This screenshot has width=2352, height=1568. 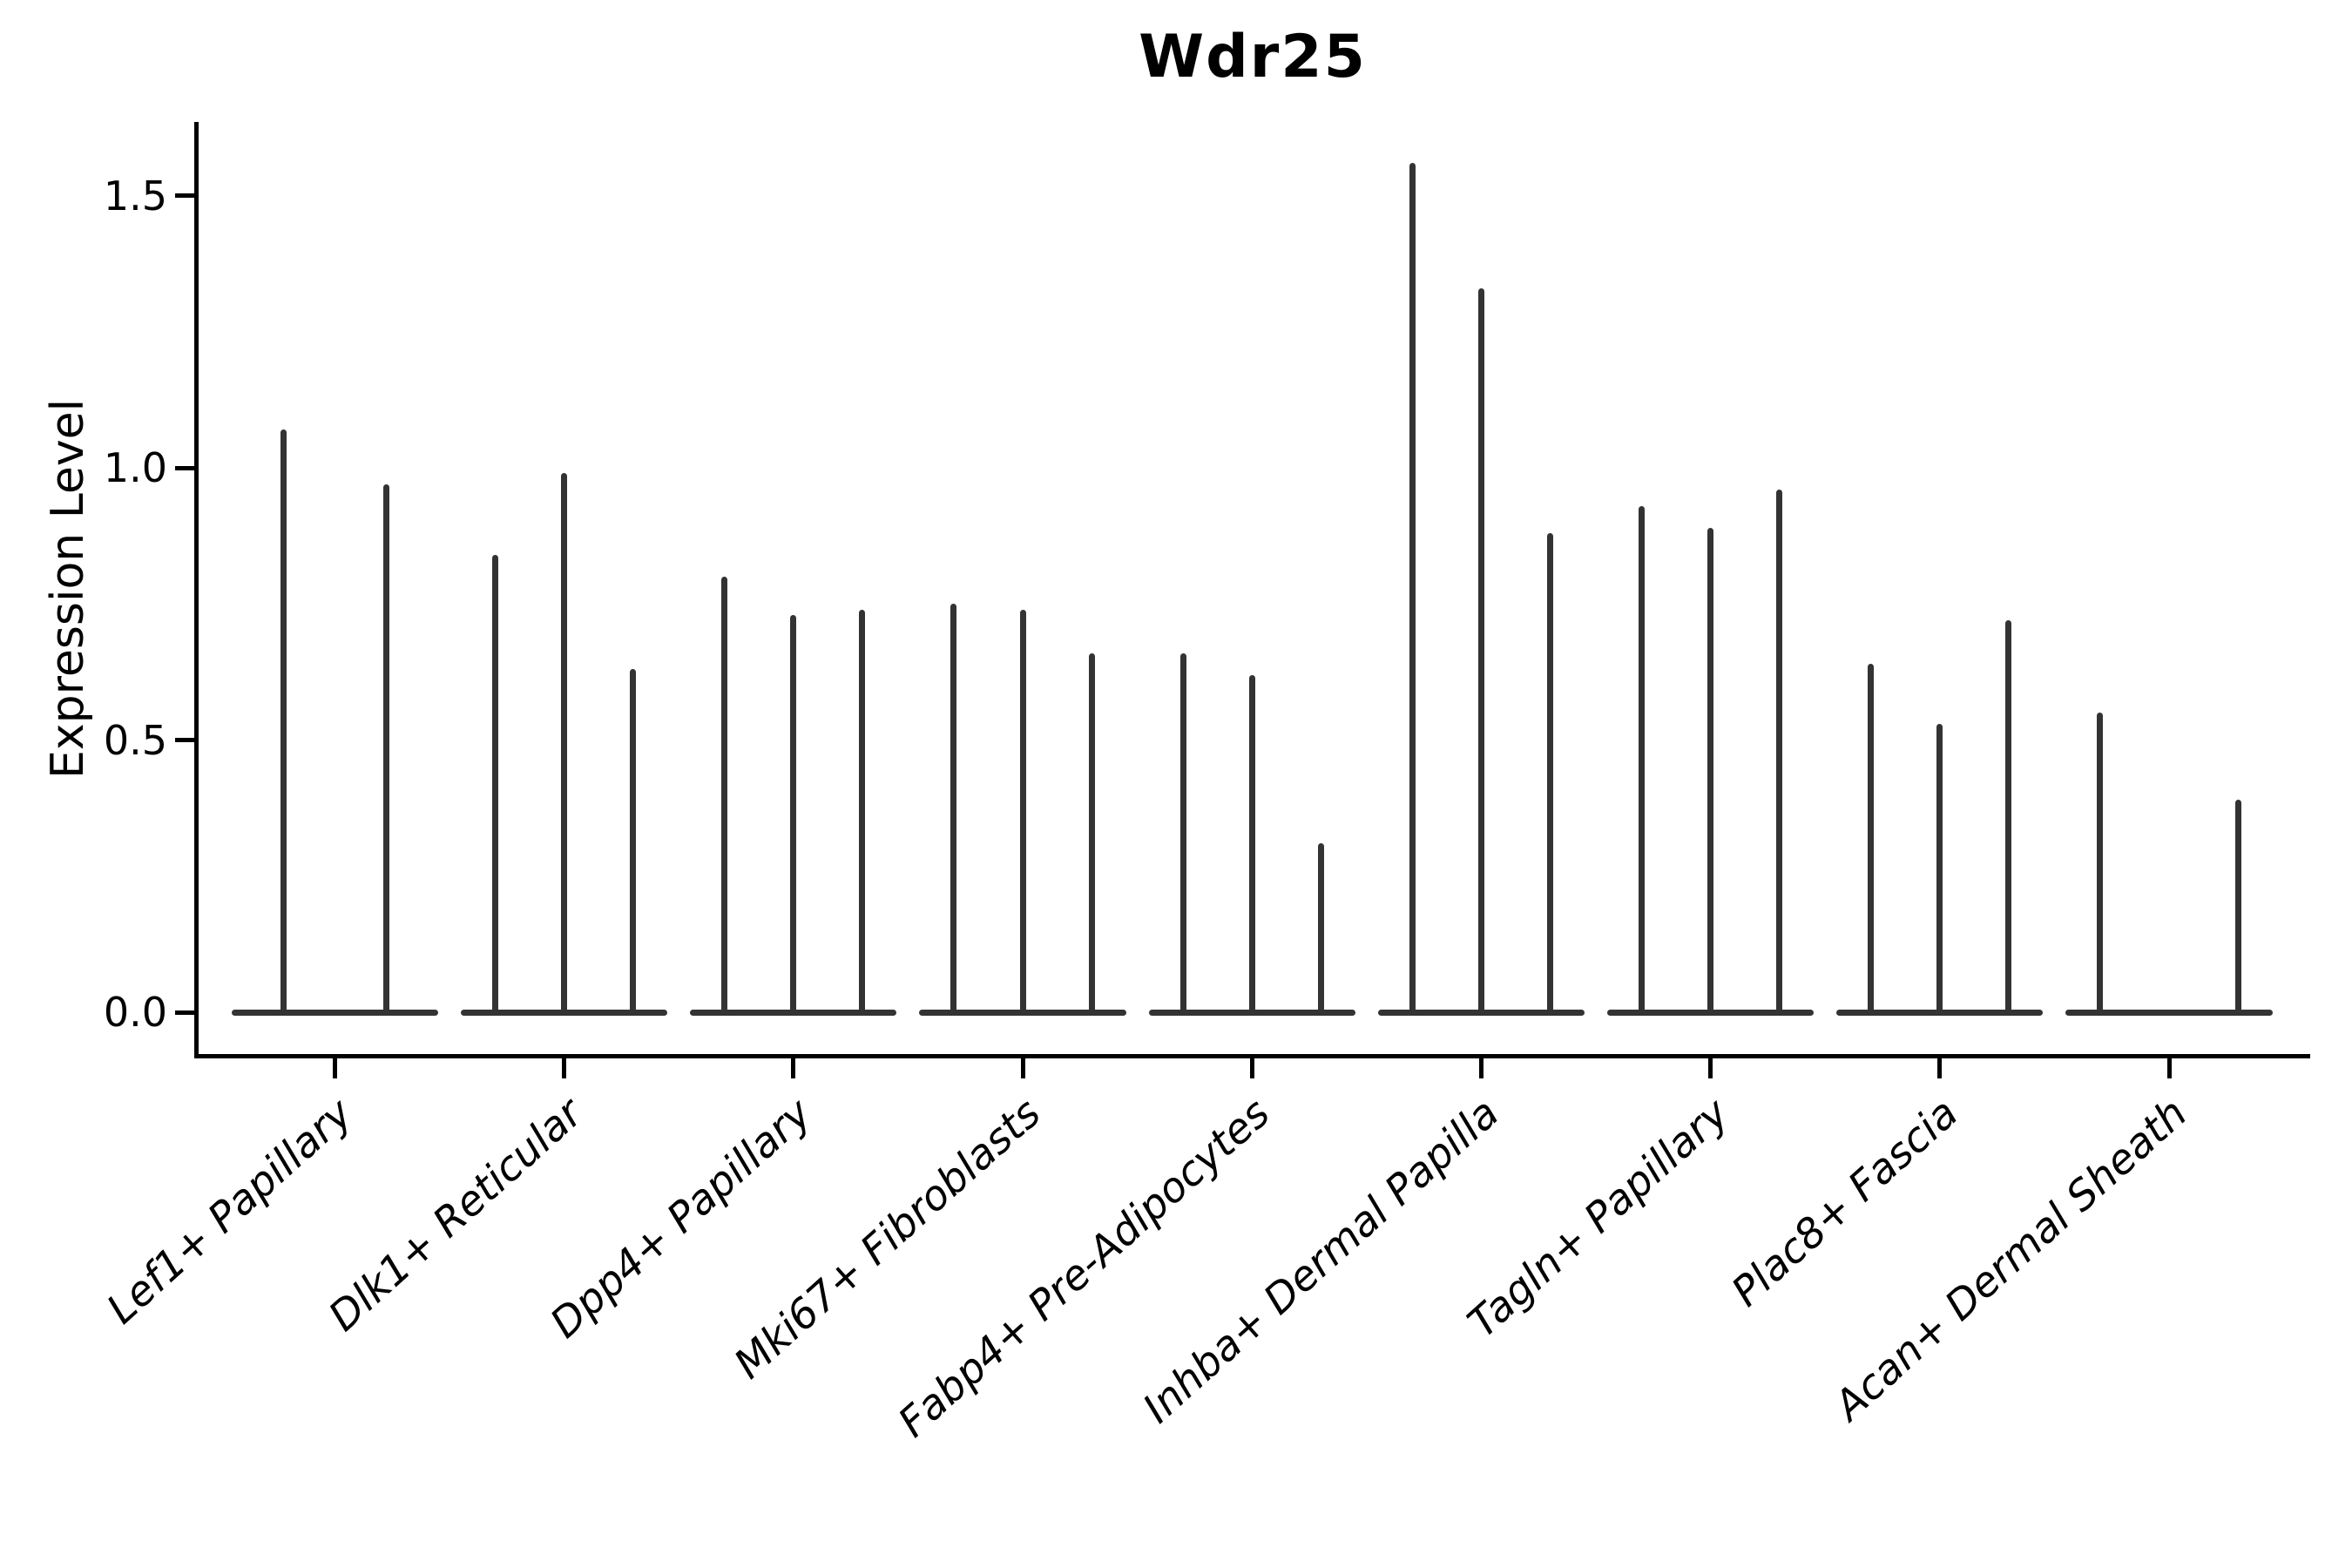 I want to click on x-axis-tick-label: Lef1+ Papillary, so click(x=230, y=1211).